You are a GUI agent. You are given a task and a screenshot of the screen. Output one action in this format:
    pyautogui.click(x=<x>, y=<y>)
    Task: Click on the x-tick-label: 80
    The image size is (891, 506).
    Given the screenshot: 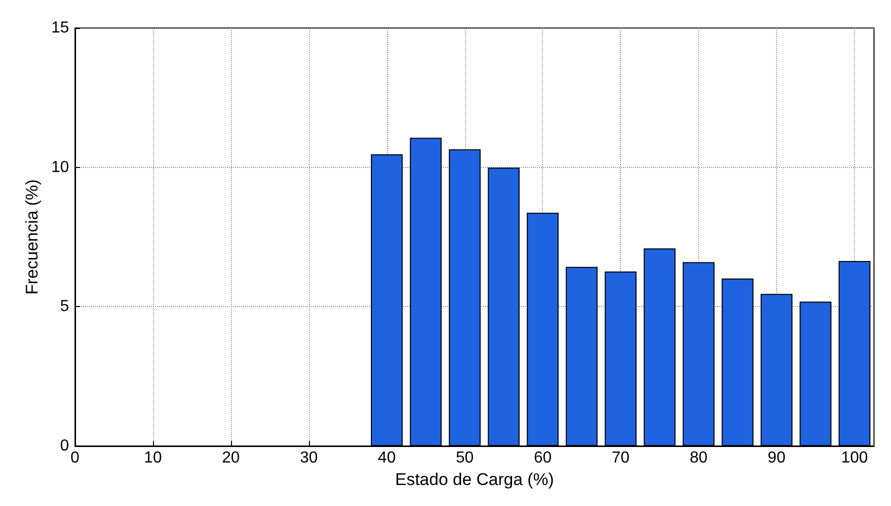 What is the action you would take?
    pyautogui.click(x=699, y=458)
    